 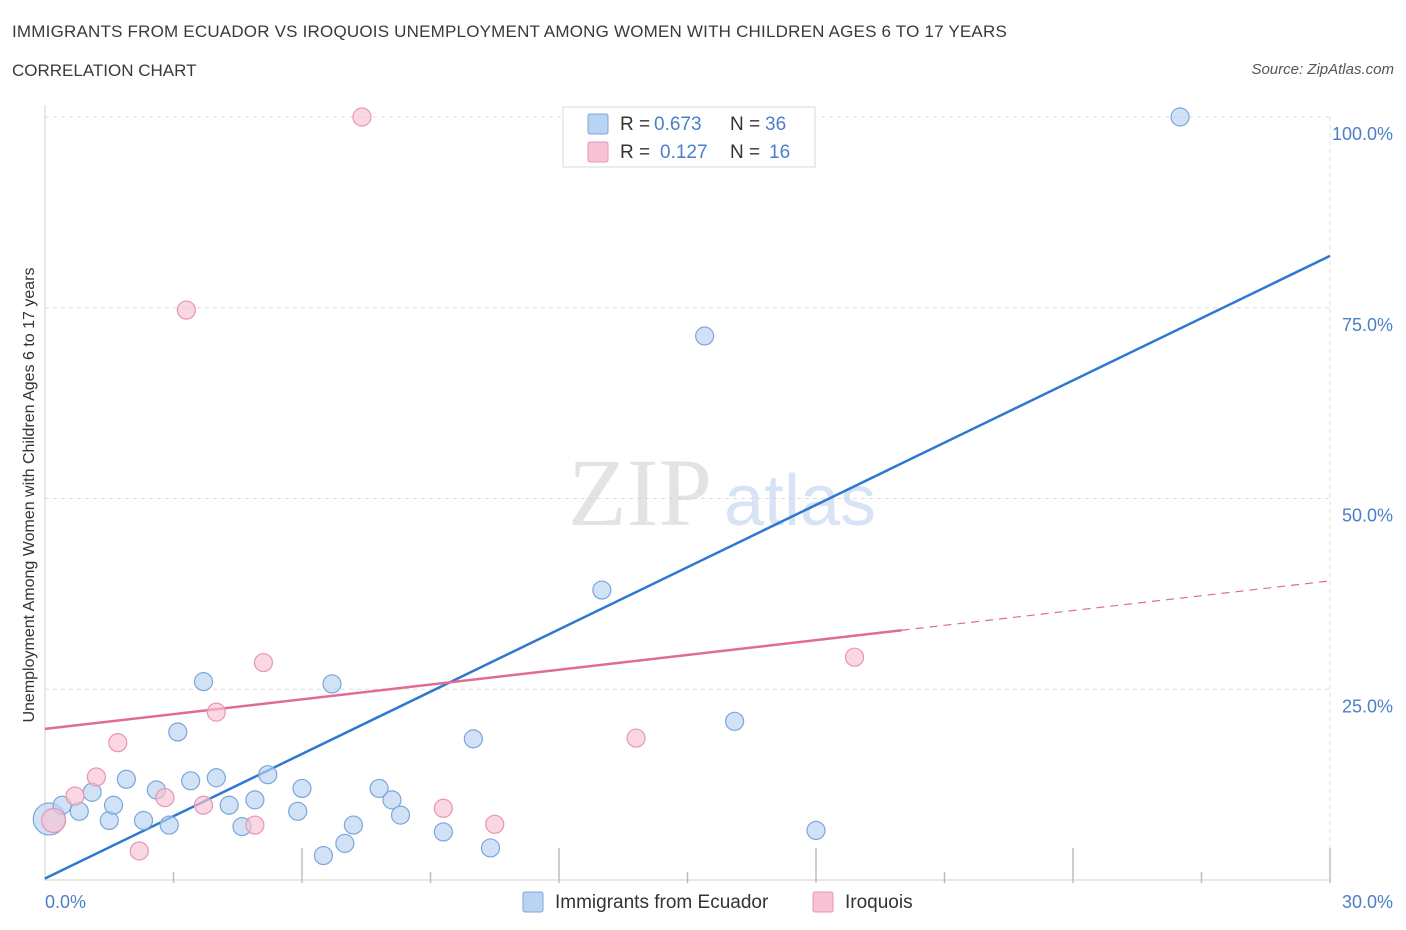 What do you see at coordinates (745, 152) in the screenshot?
I see `legend-n-label-iroquois: N =` at bounding box center [745, 152].